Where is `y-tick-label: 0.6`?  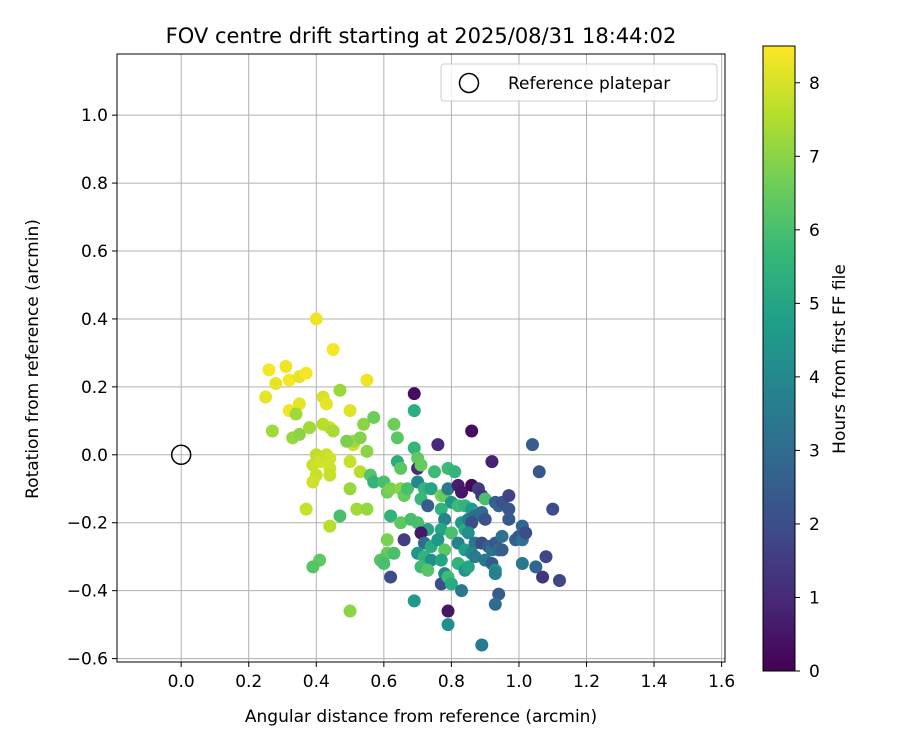
y-tick-label: 0.6 is located at coordinates (94, 252).